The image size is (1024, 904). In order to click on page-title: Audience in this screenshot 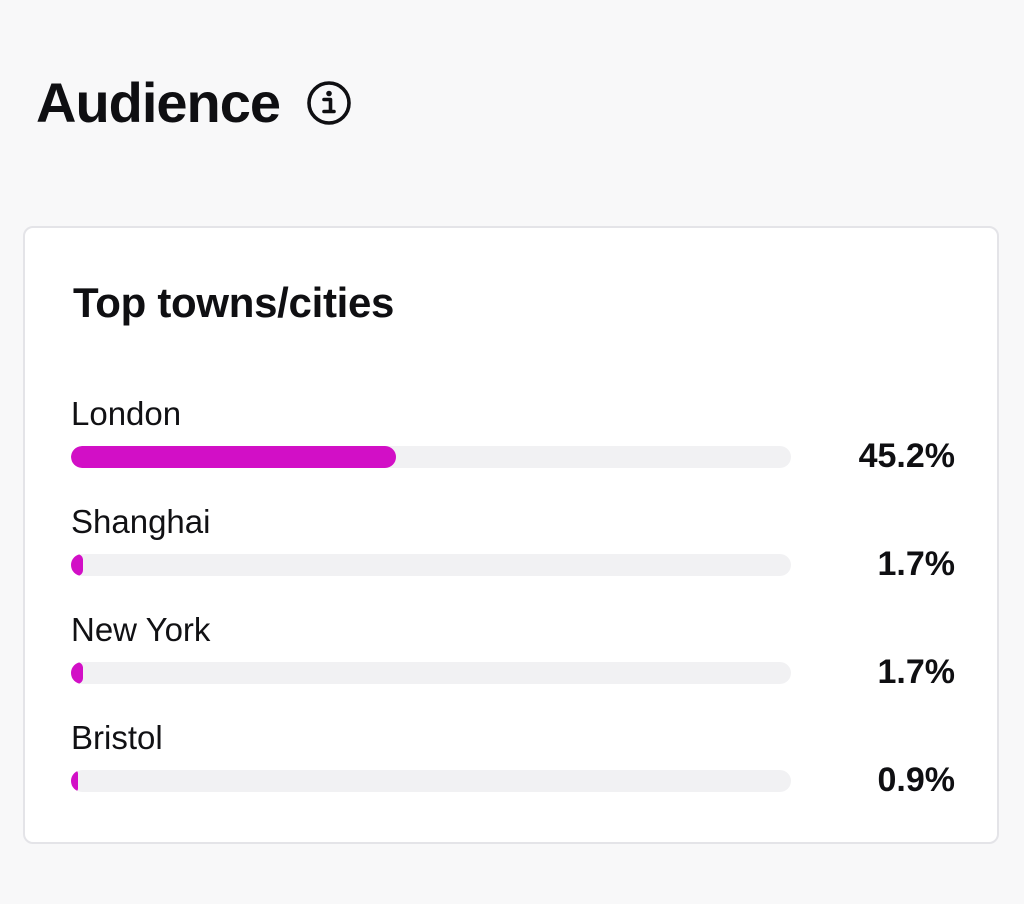, I will do `click(158, 102)`.